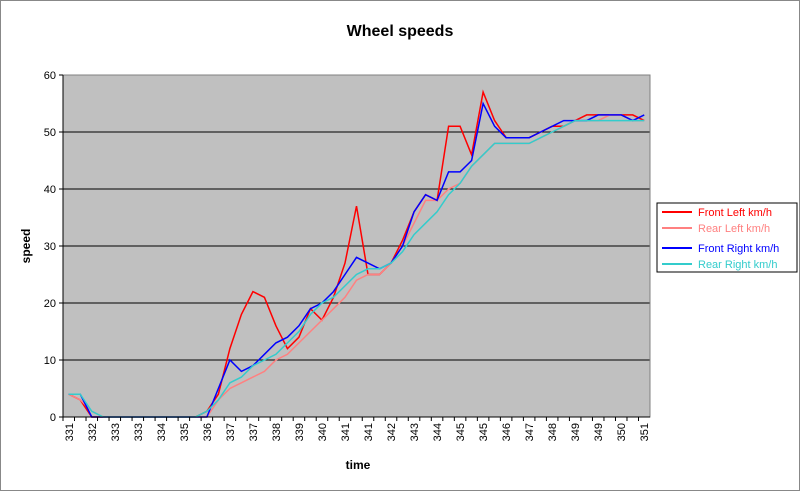 This screenshot has width=800, height=496. I want to click on legend, so click(727, 237).